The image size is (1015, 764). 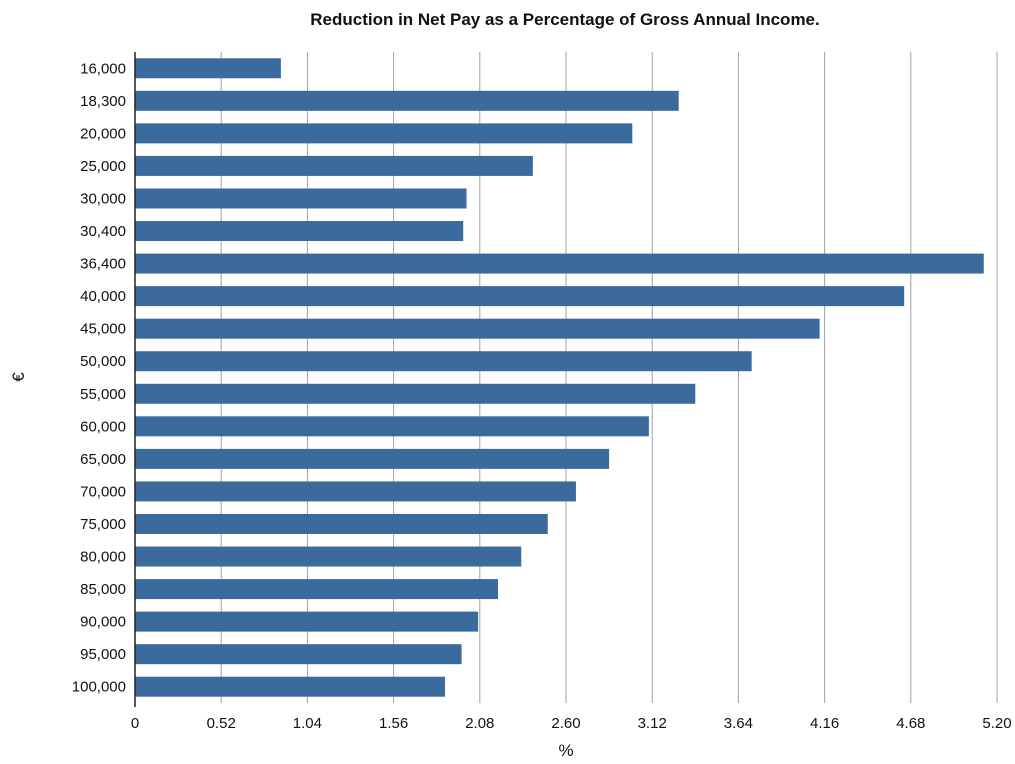 I want to click on x-tick-label: 4.68, so click(x=910, y=723).